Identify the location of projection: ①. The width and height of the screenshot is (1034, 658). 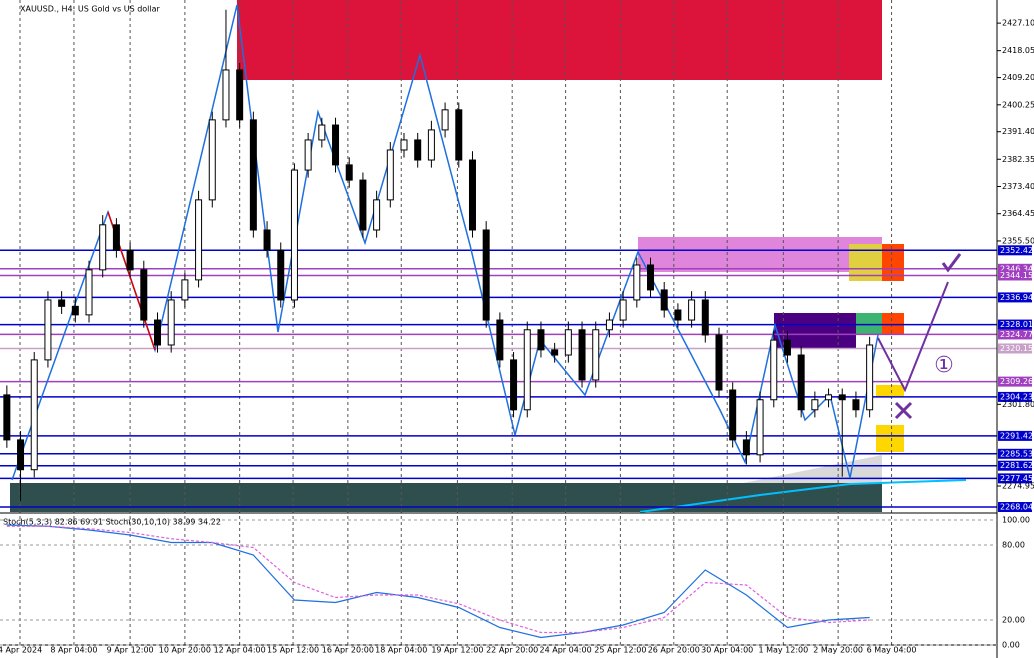
(919, 336).